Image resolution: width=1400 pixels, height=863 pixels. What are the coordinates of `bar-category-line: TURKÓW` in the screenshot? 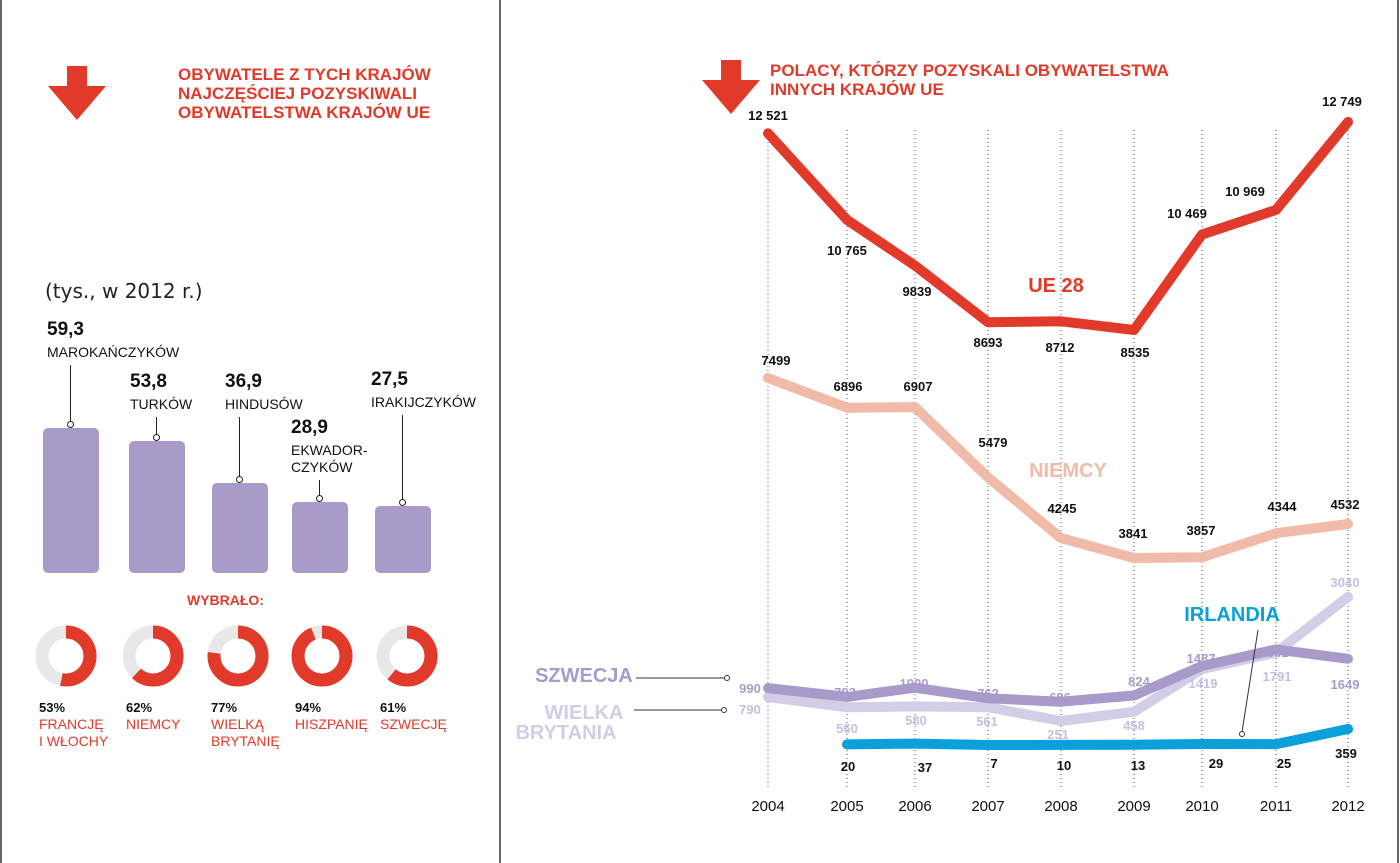 It's located at (161, 404).